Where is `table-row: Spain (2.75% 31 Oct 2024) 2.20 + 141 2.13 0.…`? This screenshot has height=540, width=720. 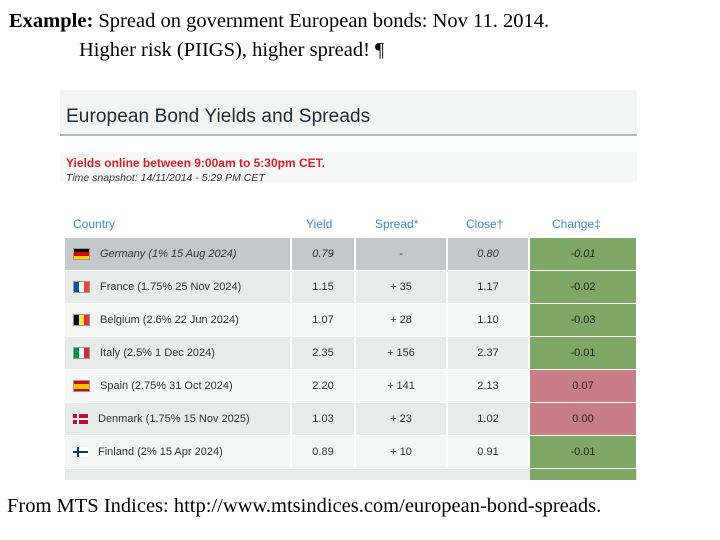
table-row: Spain (2.75% 31 Oct 2024) 2.20 + 141 2.13 0.… is located at coordinates (351, 386).